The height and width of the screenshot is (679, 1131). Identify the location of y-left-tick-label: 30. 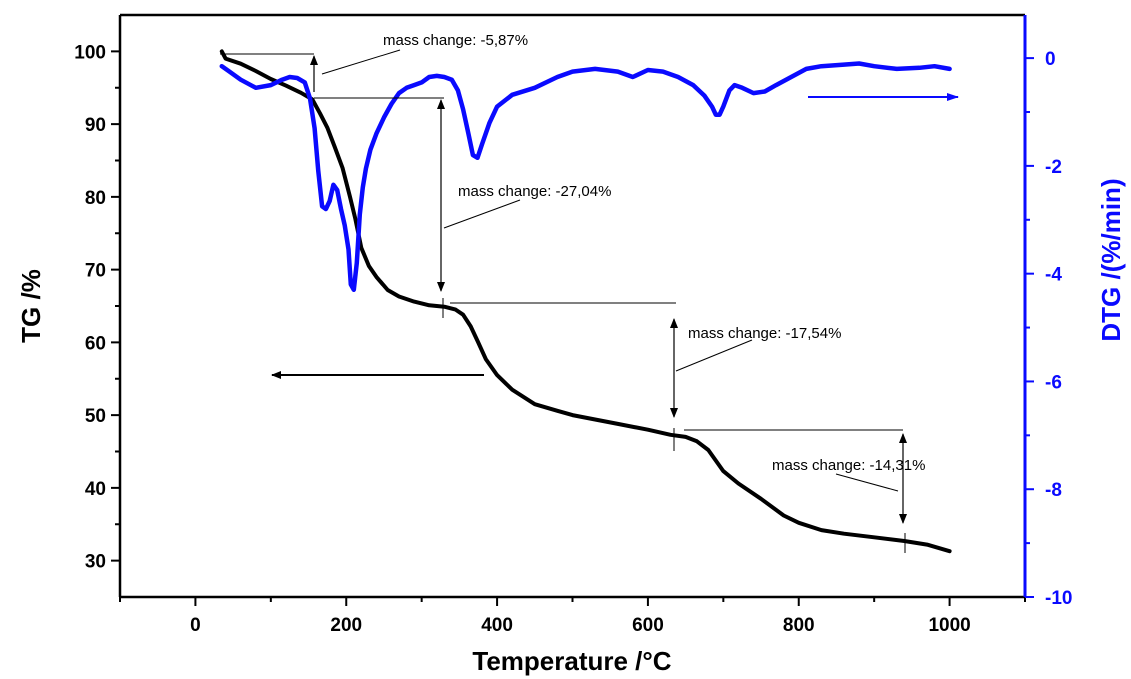
(95, 562).